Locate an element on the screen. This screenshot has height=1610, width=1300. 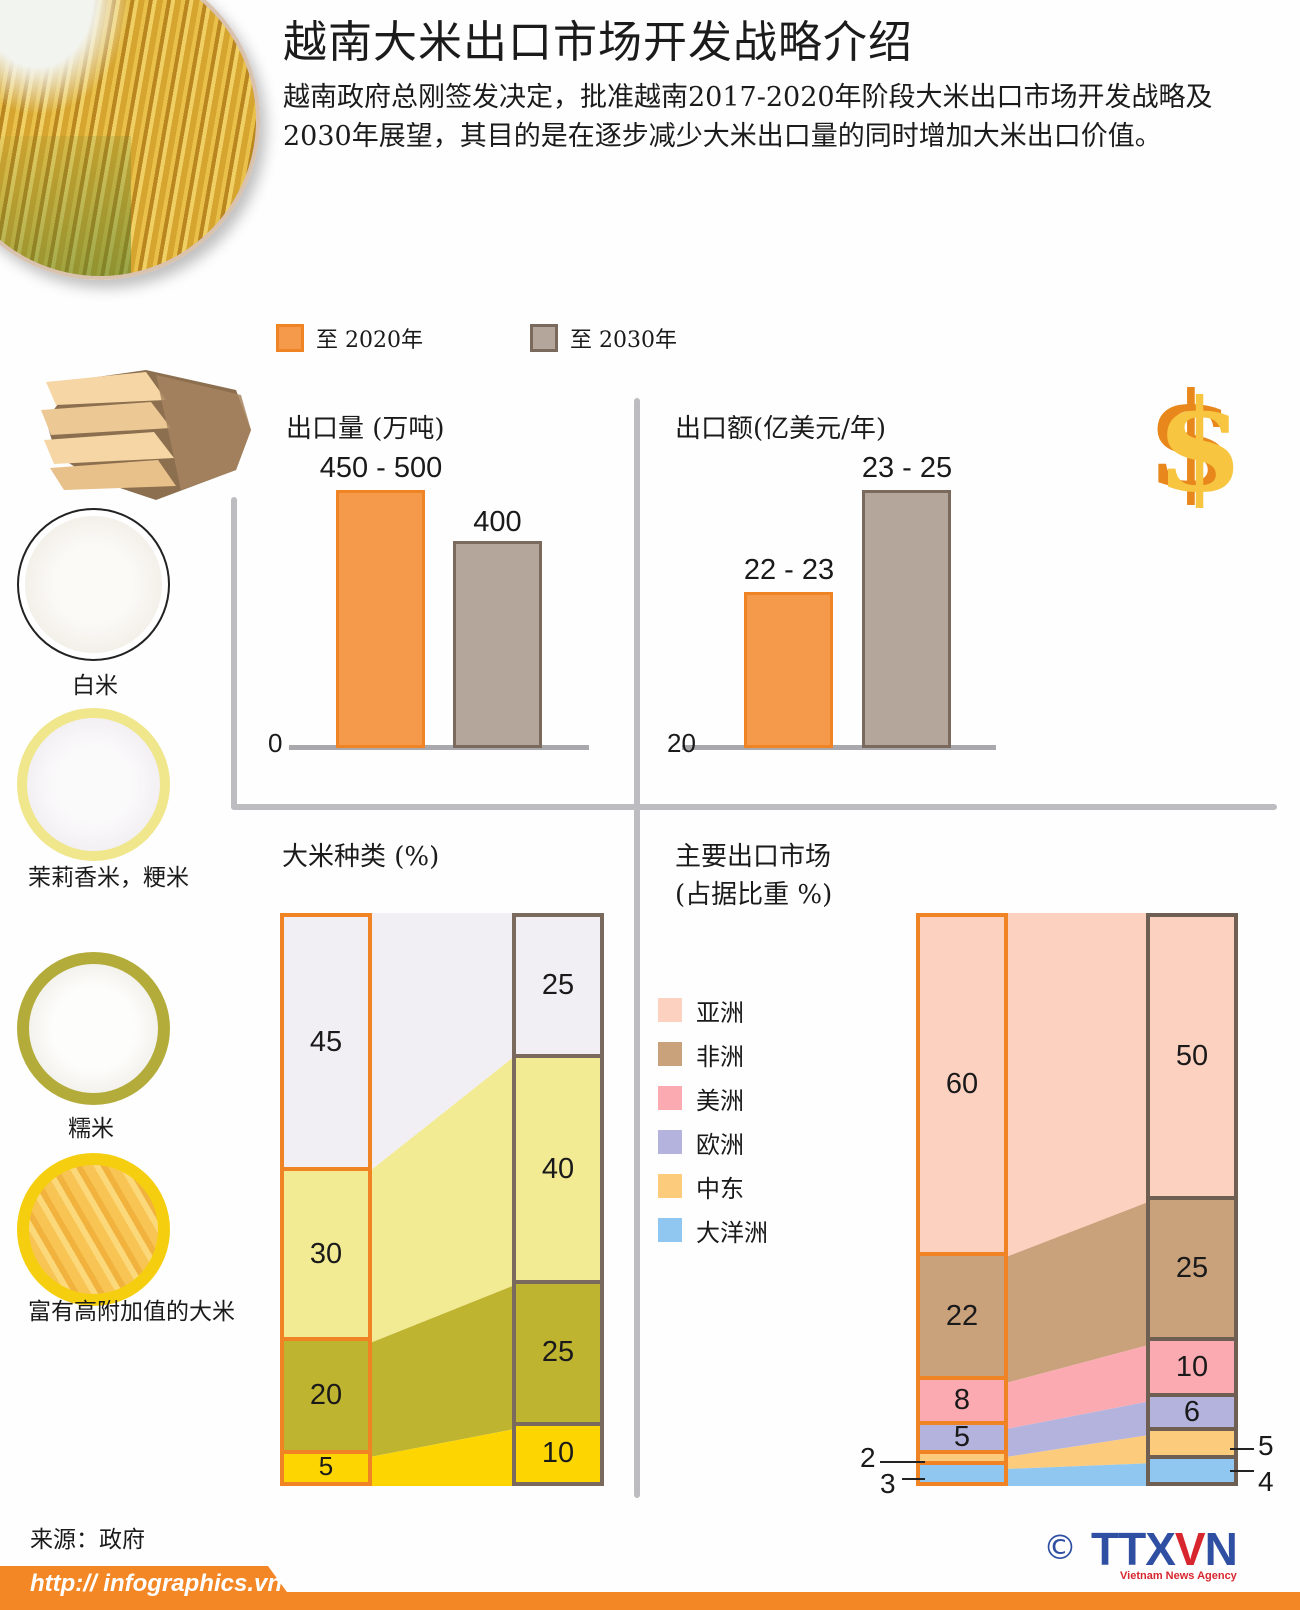
bar-value-label: 450 - 500 is located at coordinates (381, 468).